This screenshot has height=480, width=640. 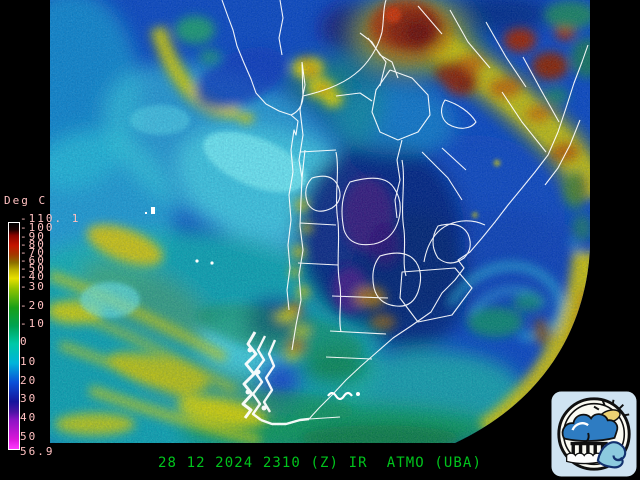 What do you see at coordinates (580, 426) in the screenshot?
I see `cloud-highlight` at bounding box center [580, 426].